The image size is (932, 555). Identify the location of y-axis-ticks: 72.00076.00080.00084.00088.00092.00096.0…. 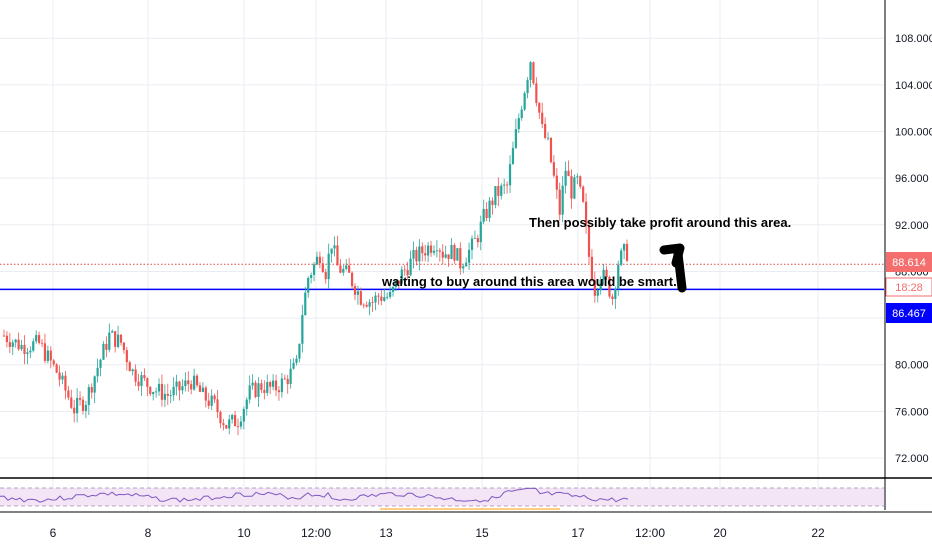
(913, 249).